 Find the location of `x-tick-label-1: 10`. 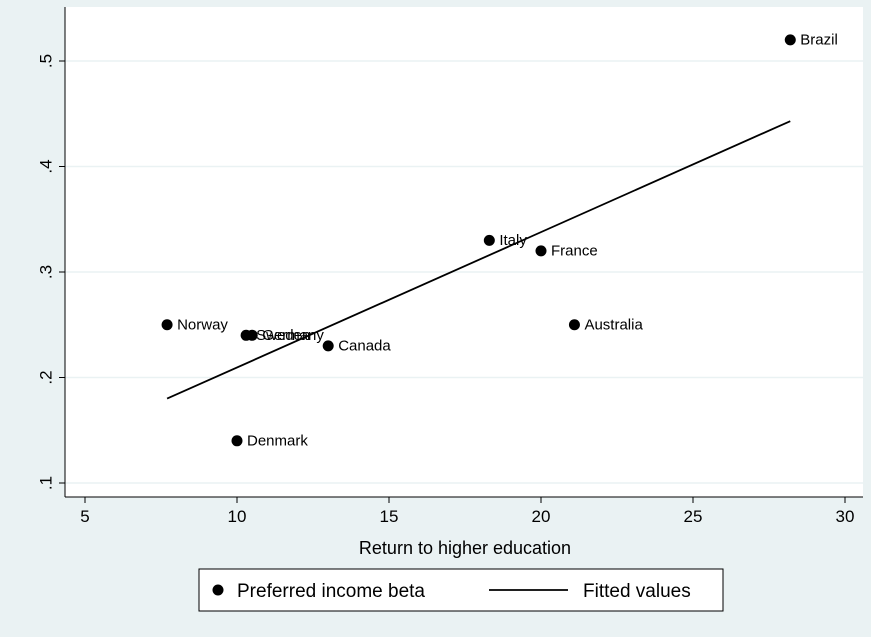

x-tick-label-1: 10 is located at coordinates (237, 516).